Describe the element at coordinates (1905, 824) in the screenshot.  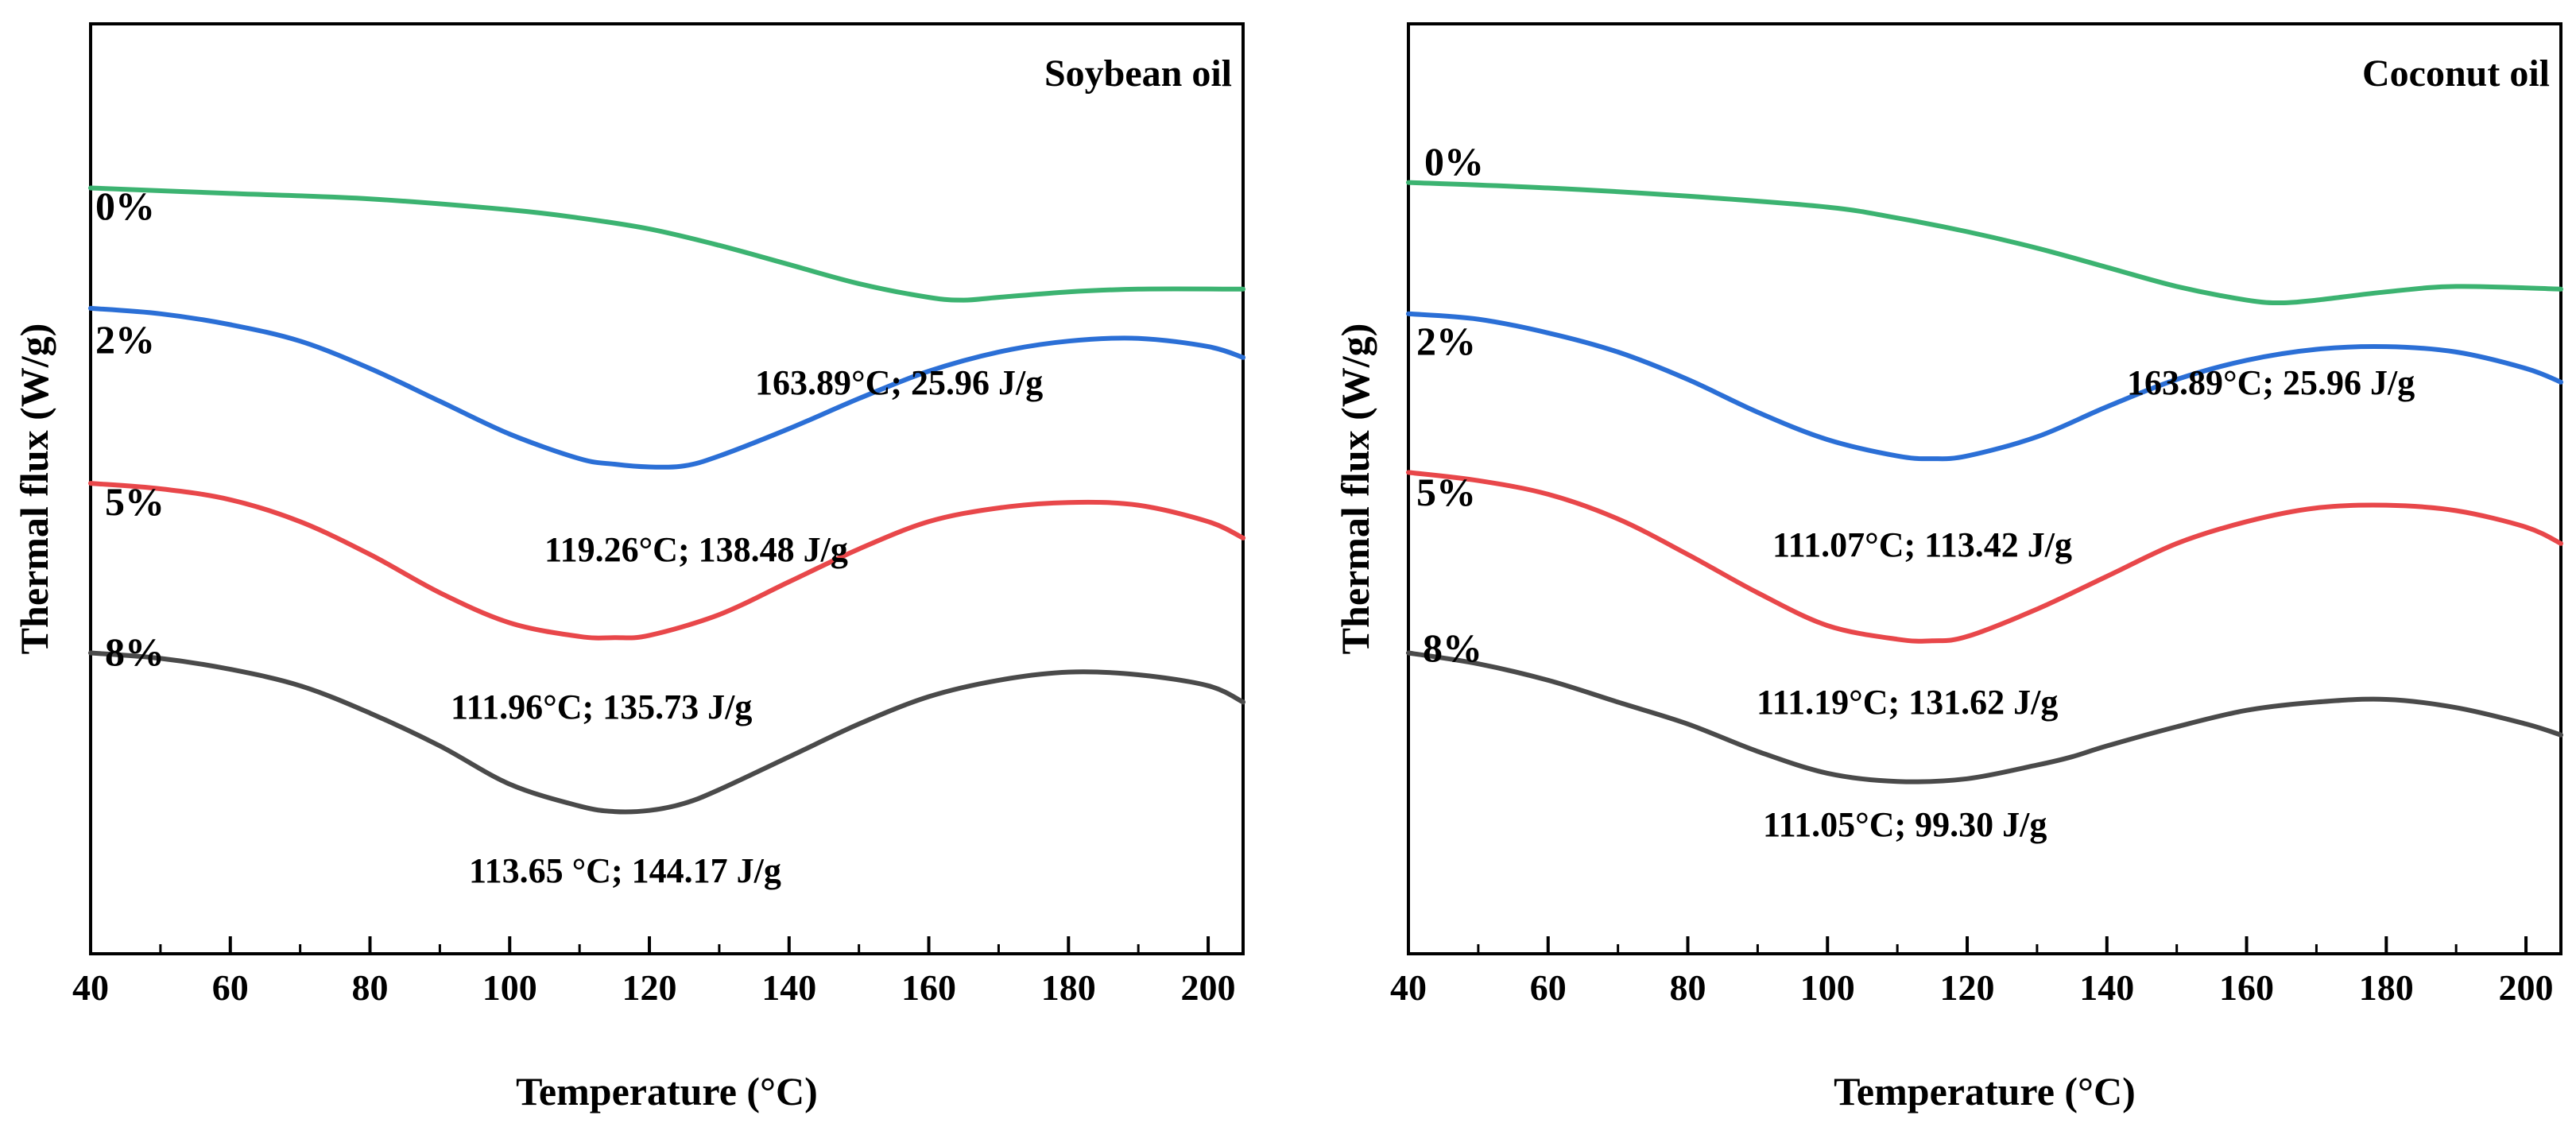
I see `annotation-8pct: 111.05°C; 99.30 J/g` at that location.